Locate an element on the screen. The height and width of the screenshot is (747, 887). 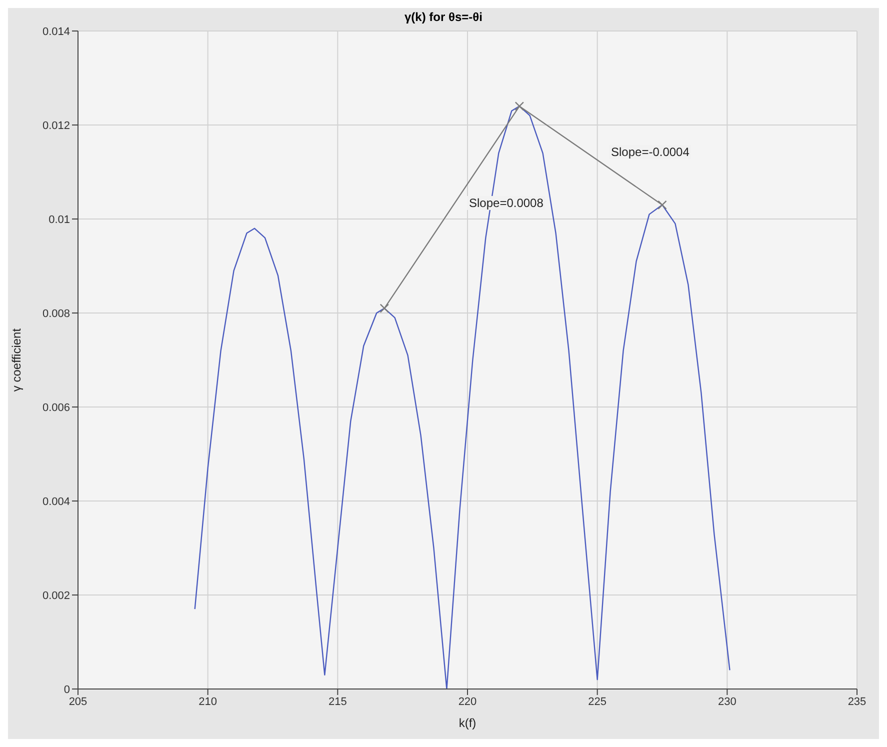
y-axis-title: γ coefficient is located at coordinates (16, 360).